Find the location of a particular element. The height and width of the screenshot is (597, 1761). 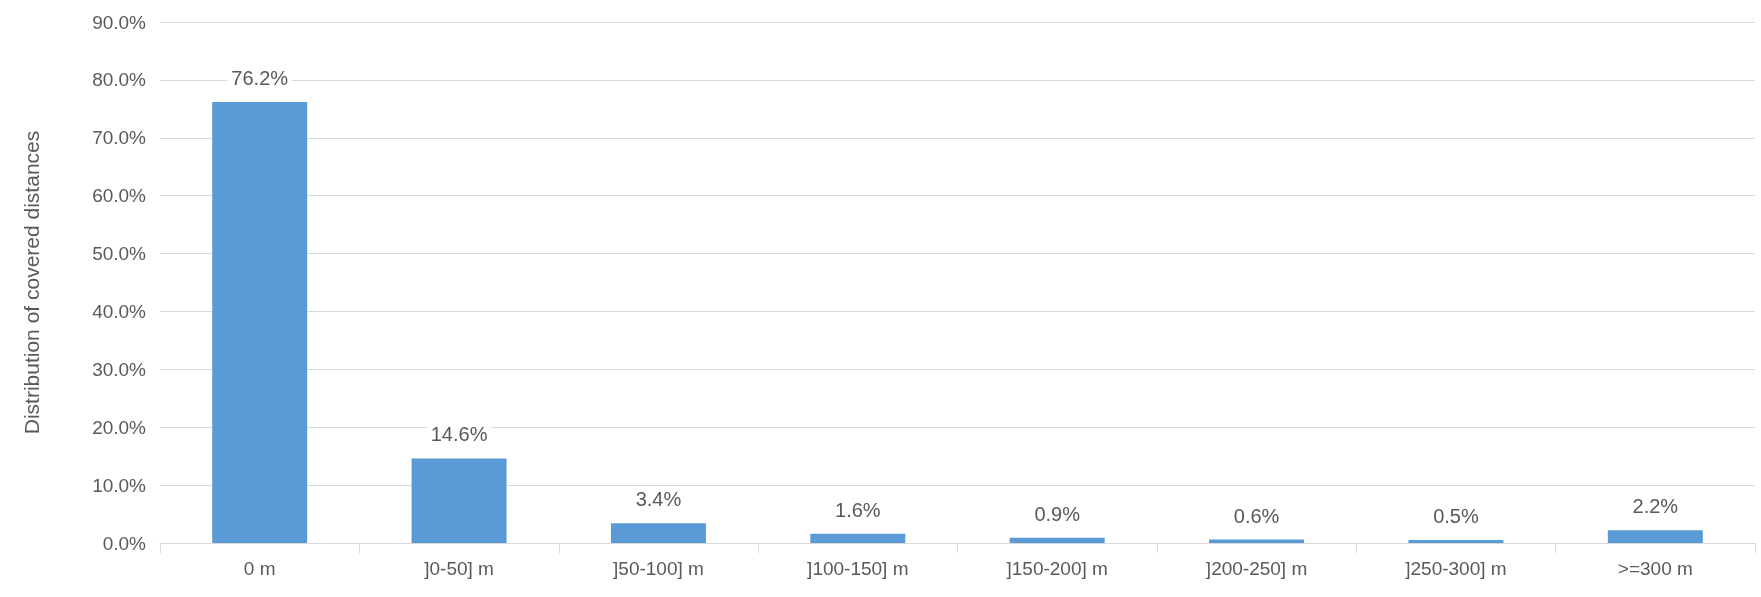

x-tick-label: ]150-200] m is located at coordinates (1057, 568).